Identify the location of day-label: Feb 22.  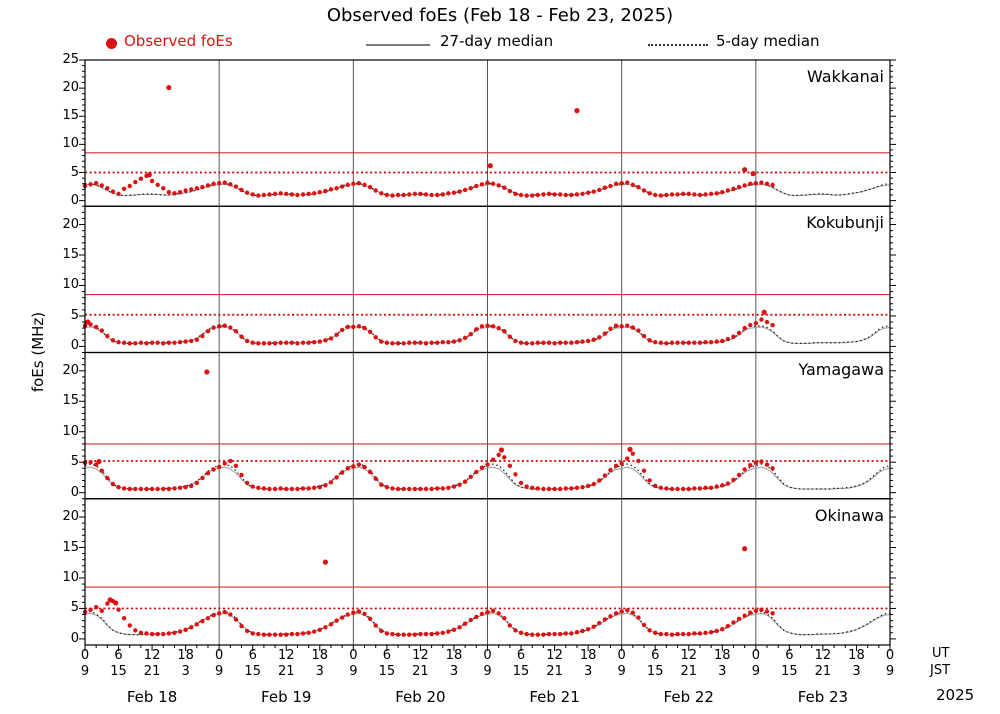
(688, 697).